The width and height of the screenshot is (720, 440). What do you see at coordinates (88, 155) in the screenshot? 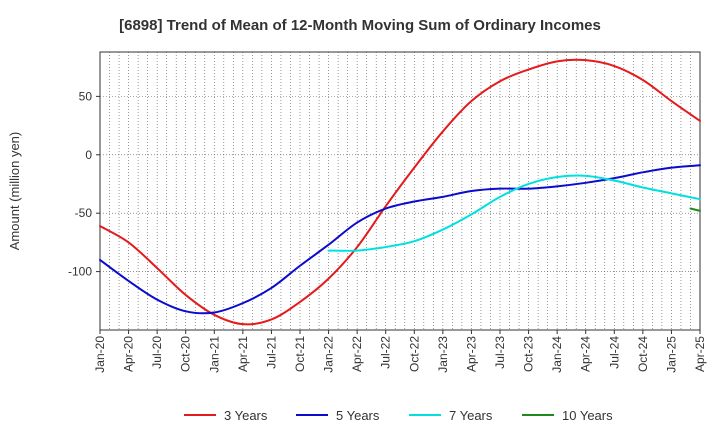
I see `y-tick-label: 0` at bounding box center [88, 155].